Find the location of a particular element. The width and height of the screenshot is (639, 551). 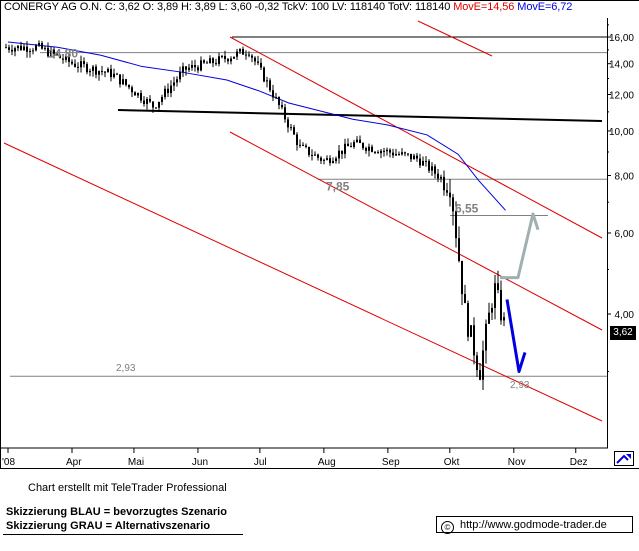

frame-top is located at coordinates (319, 0).